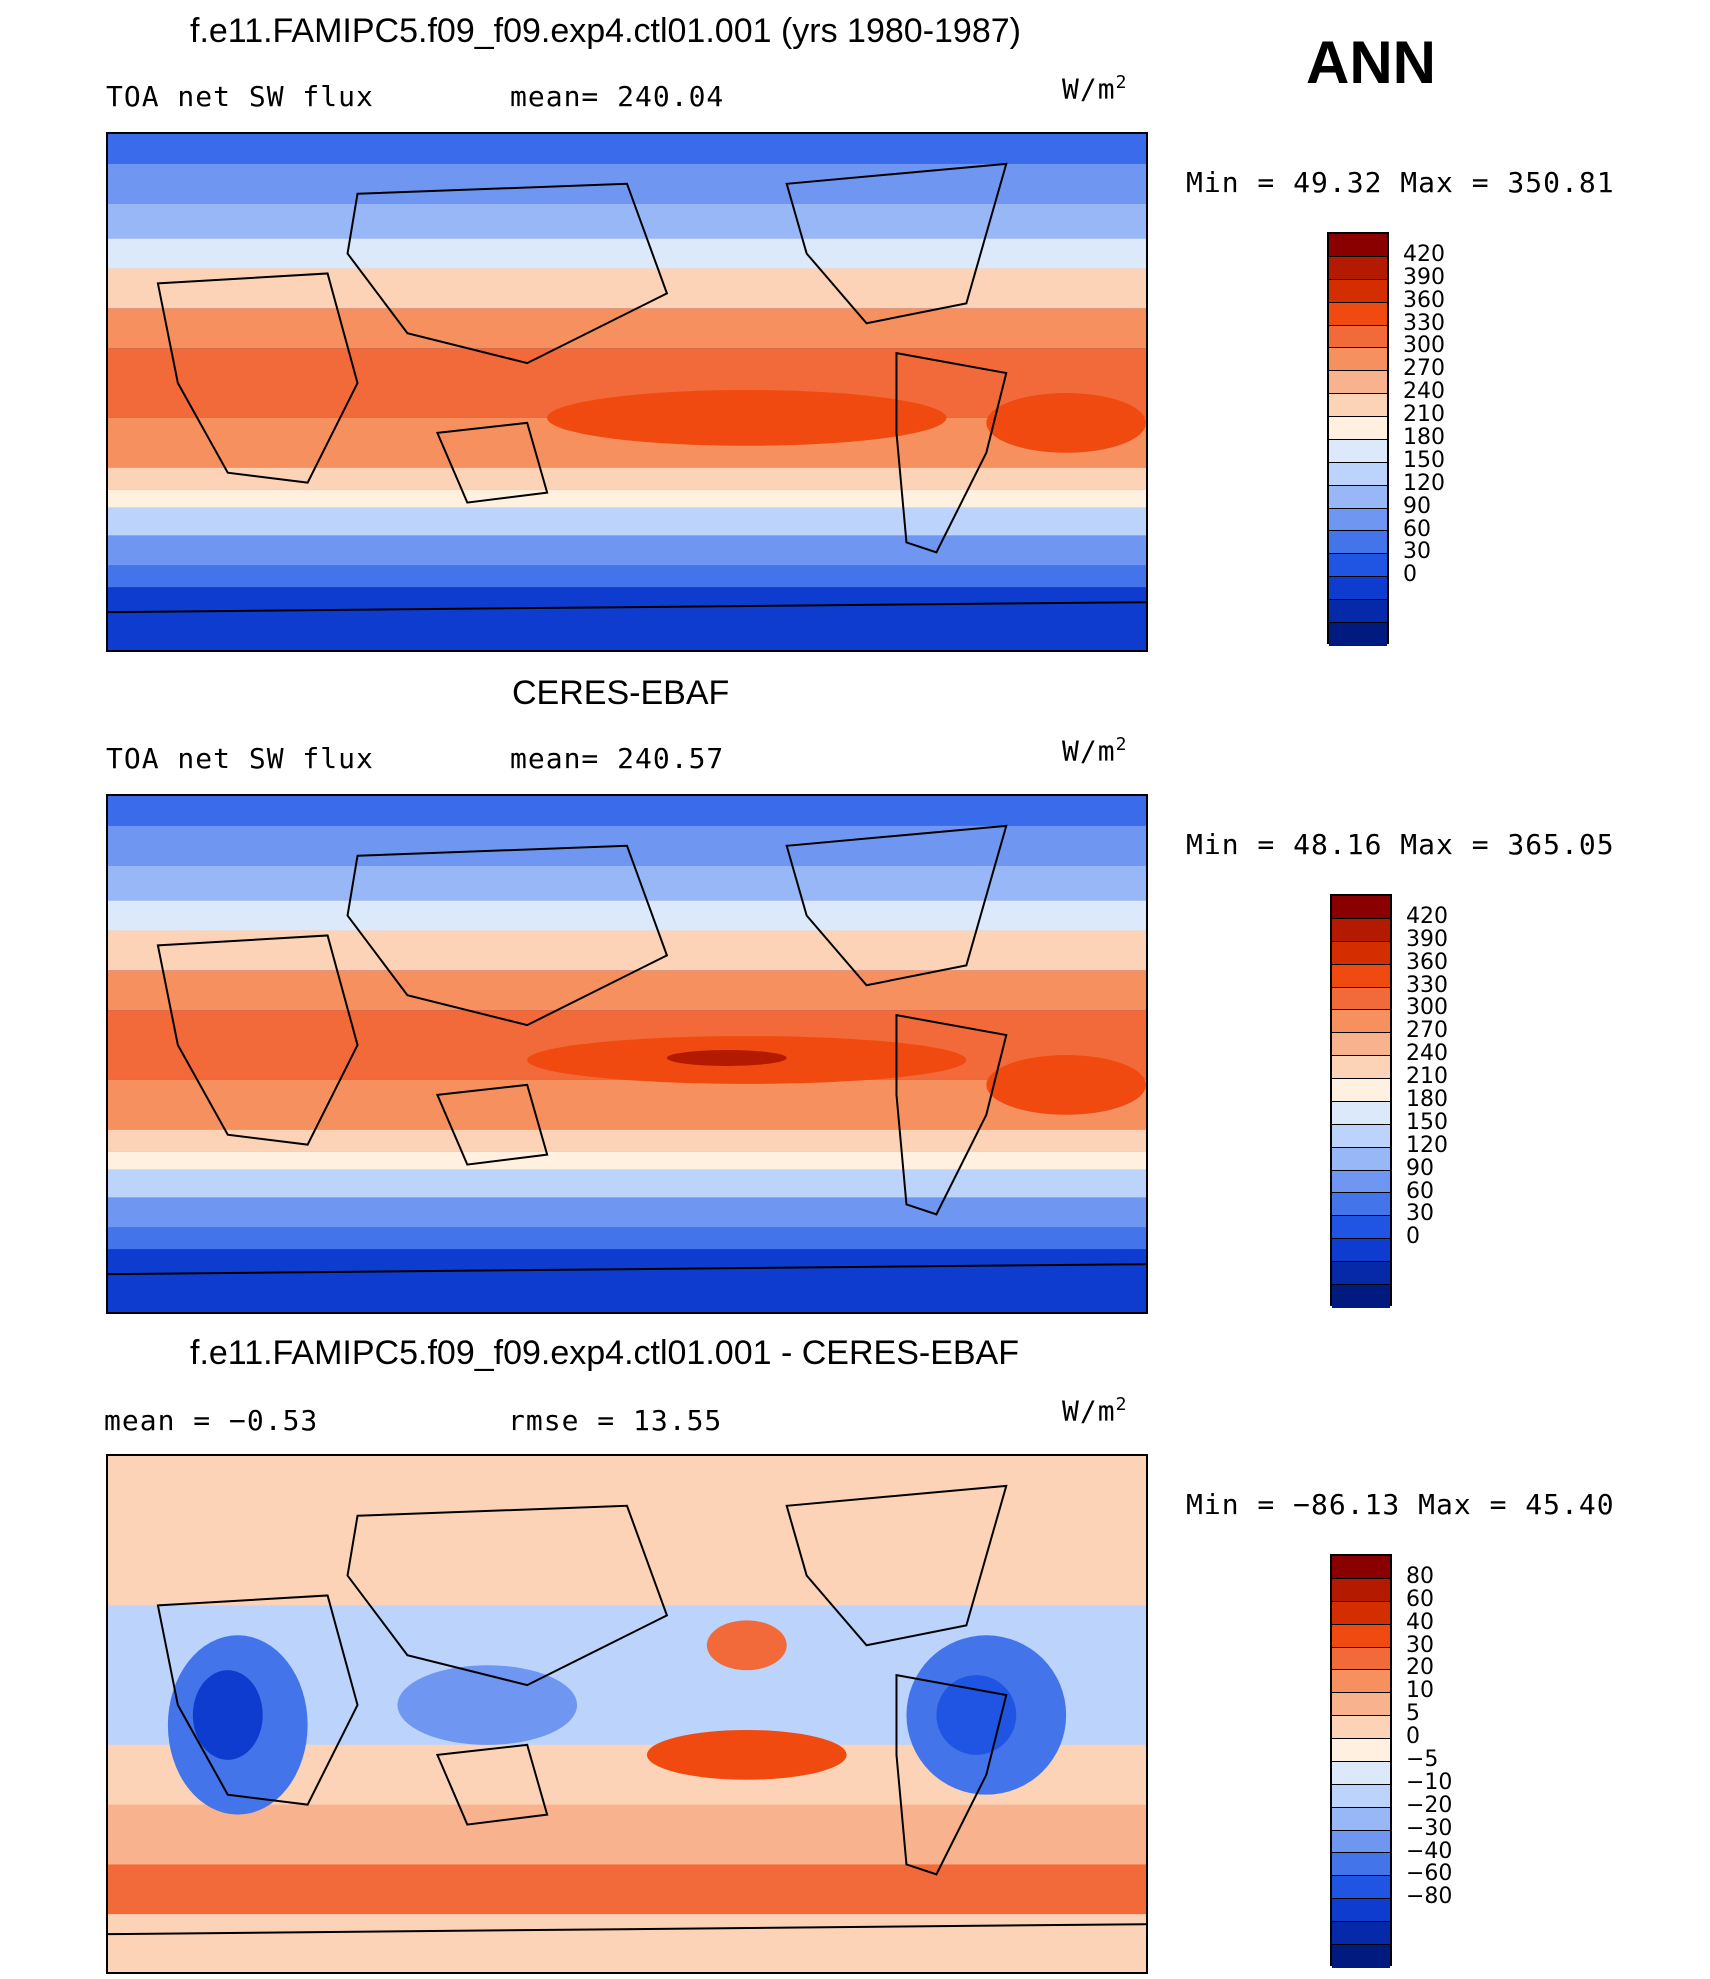 This screenshot has width=1710, height=1979. Describe the element at coordinates (617, 758) in the screenshot. I see `panel2-mean-label: mean= 240.57` at that location.